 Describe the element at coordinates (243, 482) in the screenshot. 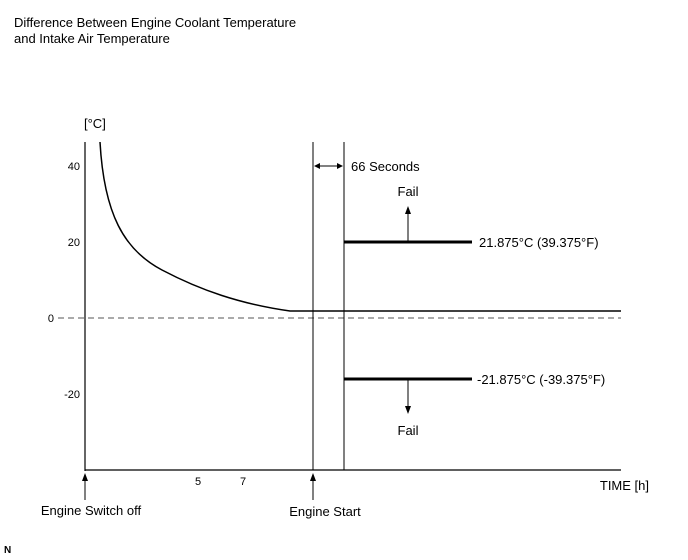

I see `x-tick-7: 7` at that location.